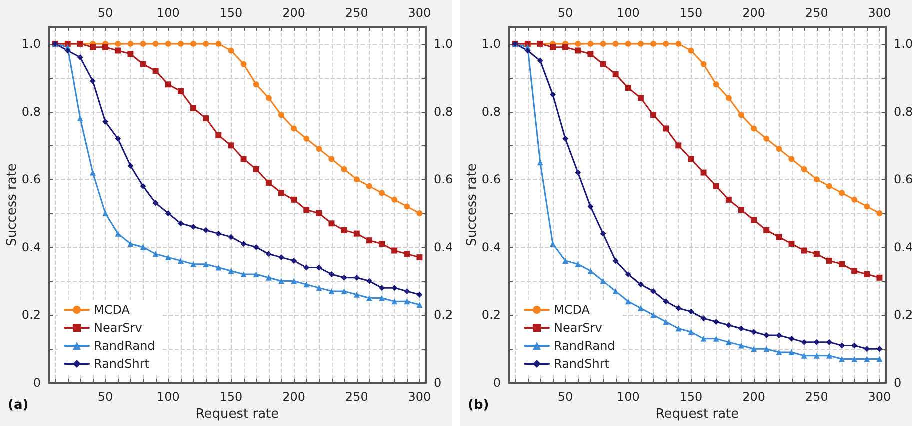 The height and width of the screenshot is (426, 913). I want to click on legend-label: RandShrt, so click(582, 364).